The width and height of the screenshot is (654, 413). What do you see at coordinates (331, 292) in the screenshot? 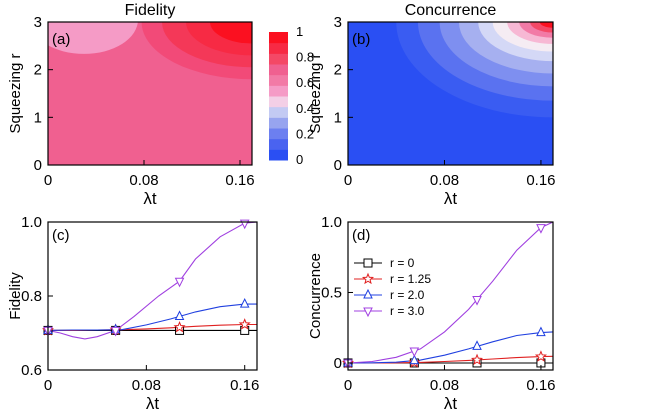
I see `y-tick-label: 0.5` at bounding box center [331, 292].